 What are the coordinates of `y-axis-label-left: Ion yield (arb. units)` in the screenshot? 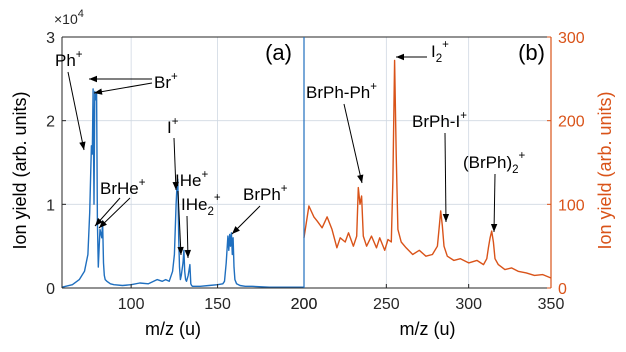 It's located at (20, 170).